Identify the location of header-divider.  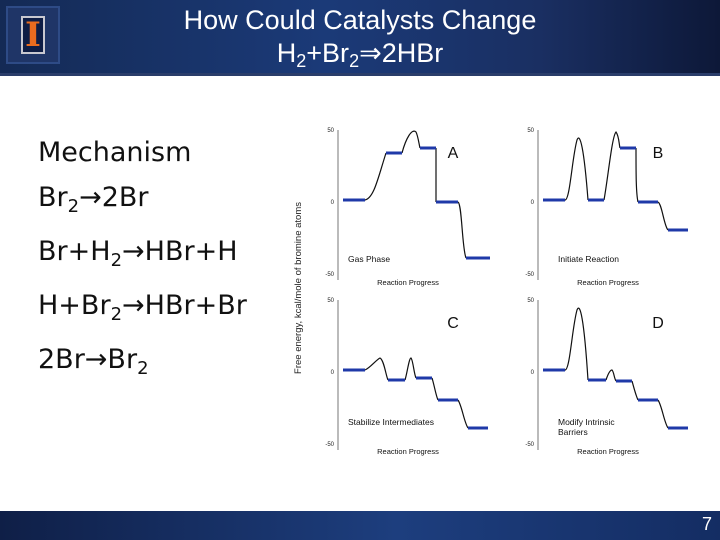
(360, 74).